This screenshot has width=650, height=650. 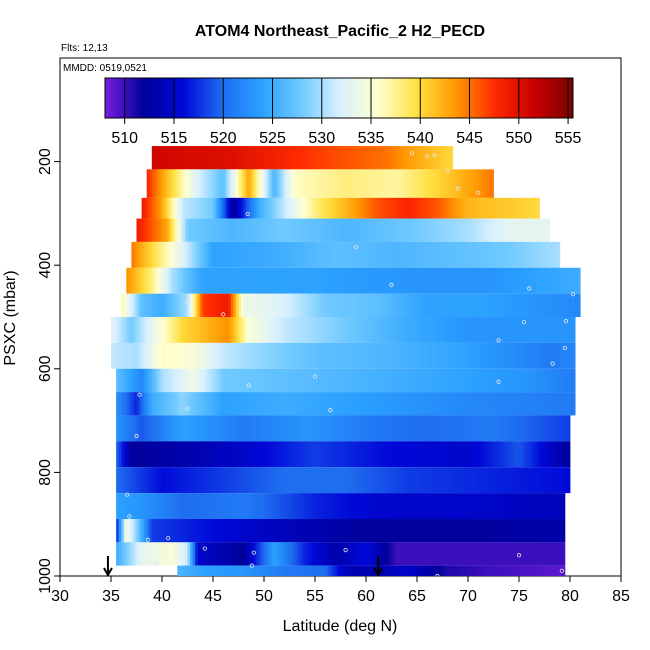 What do you see at coordinates (469, 138) in the screenshot?
I see `colorbar-tick-label: 545` at bounding box center [469, 138].